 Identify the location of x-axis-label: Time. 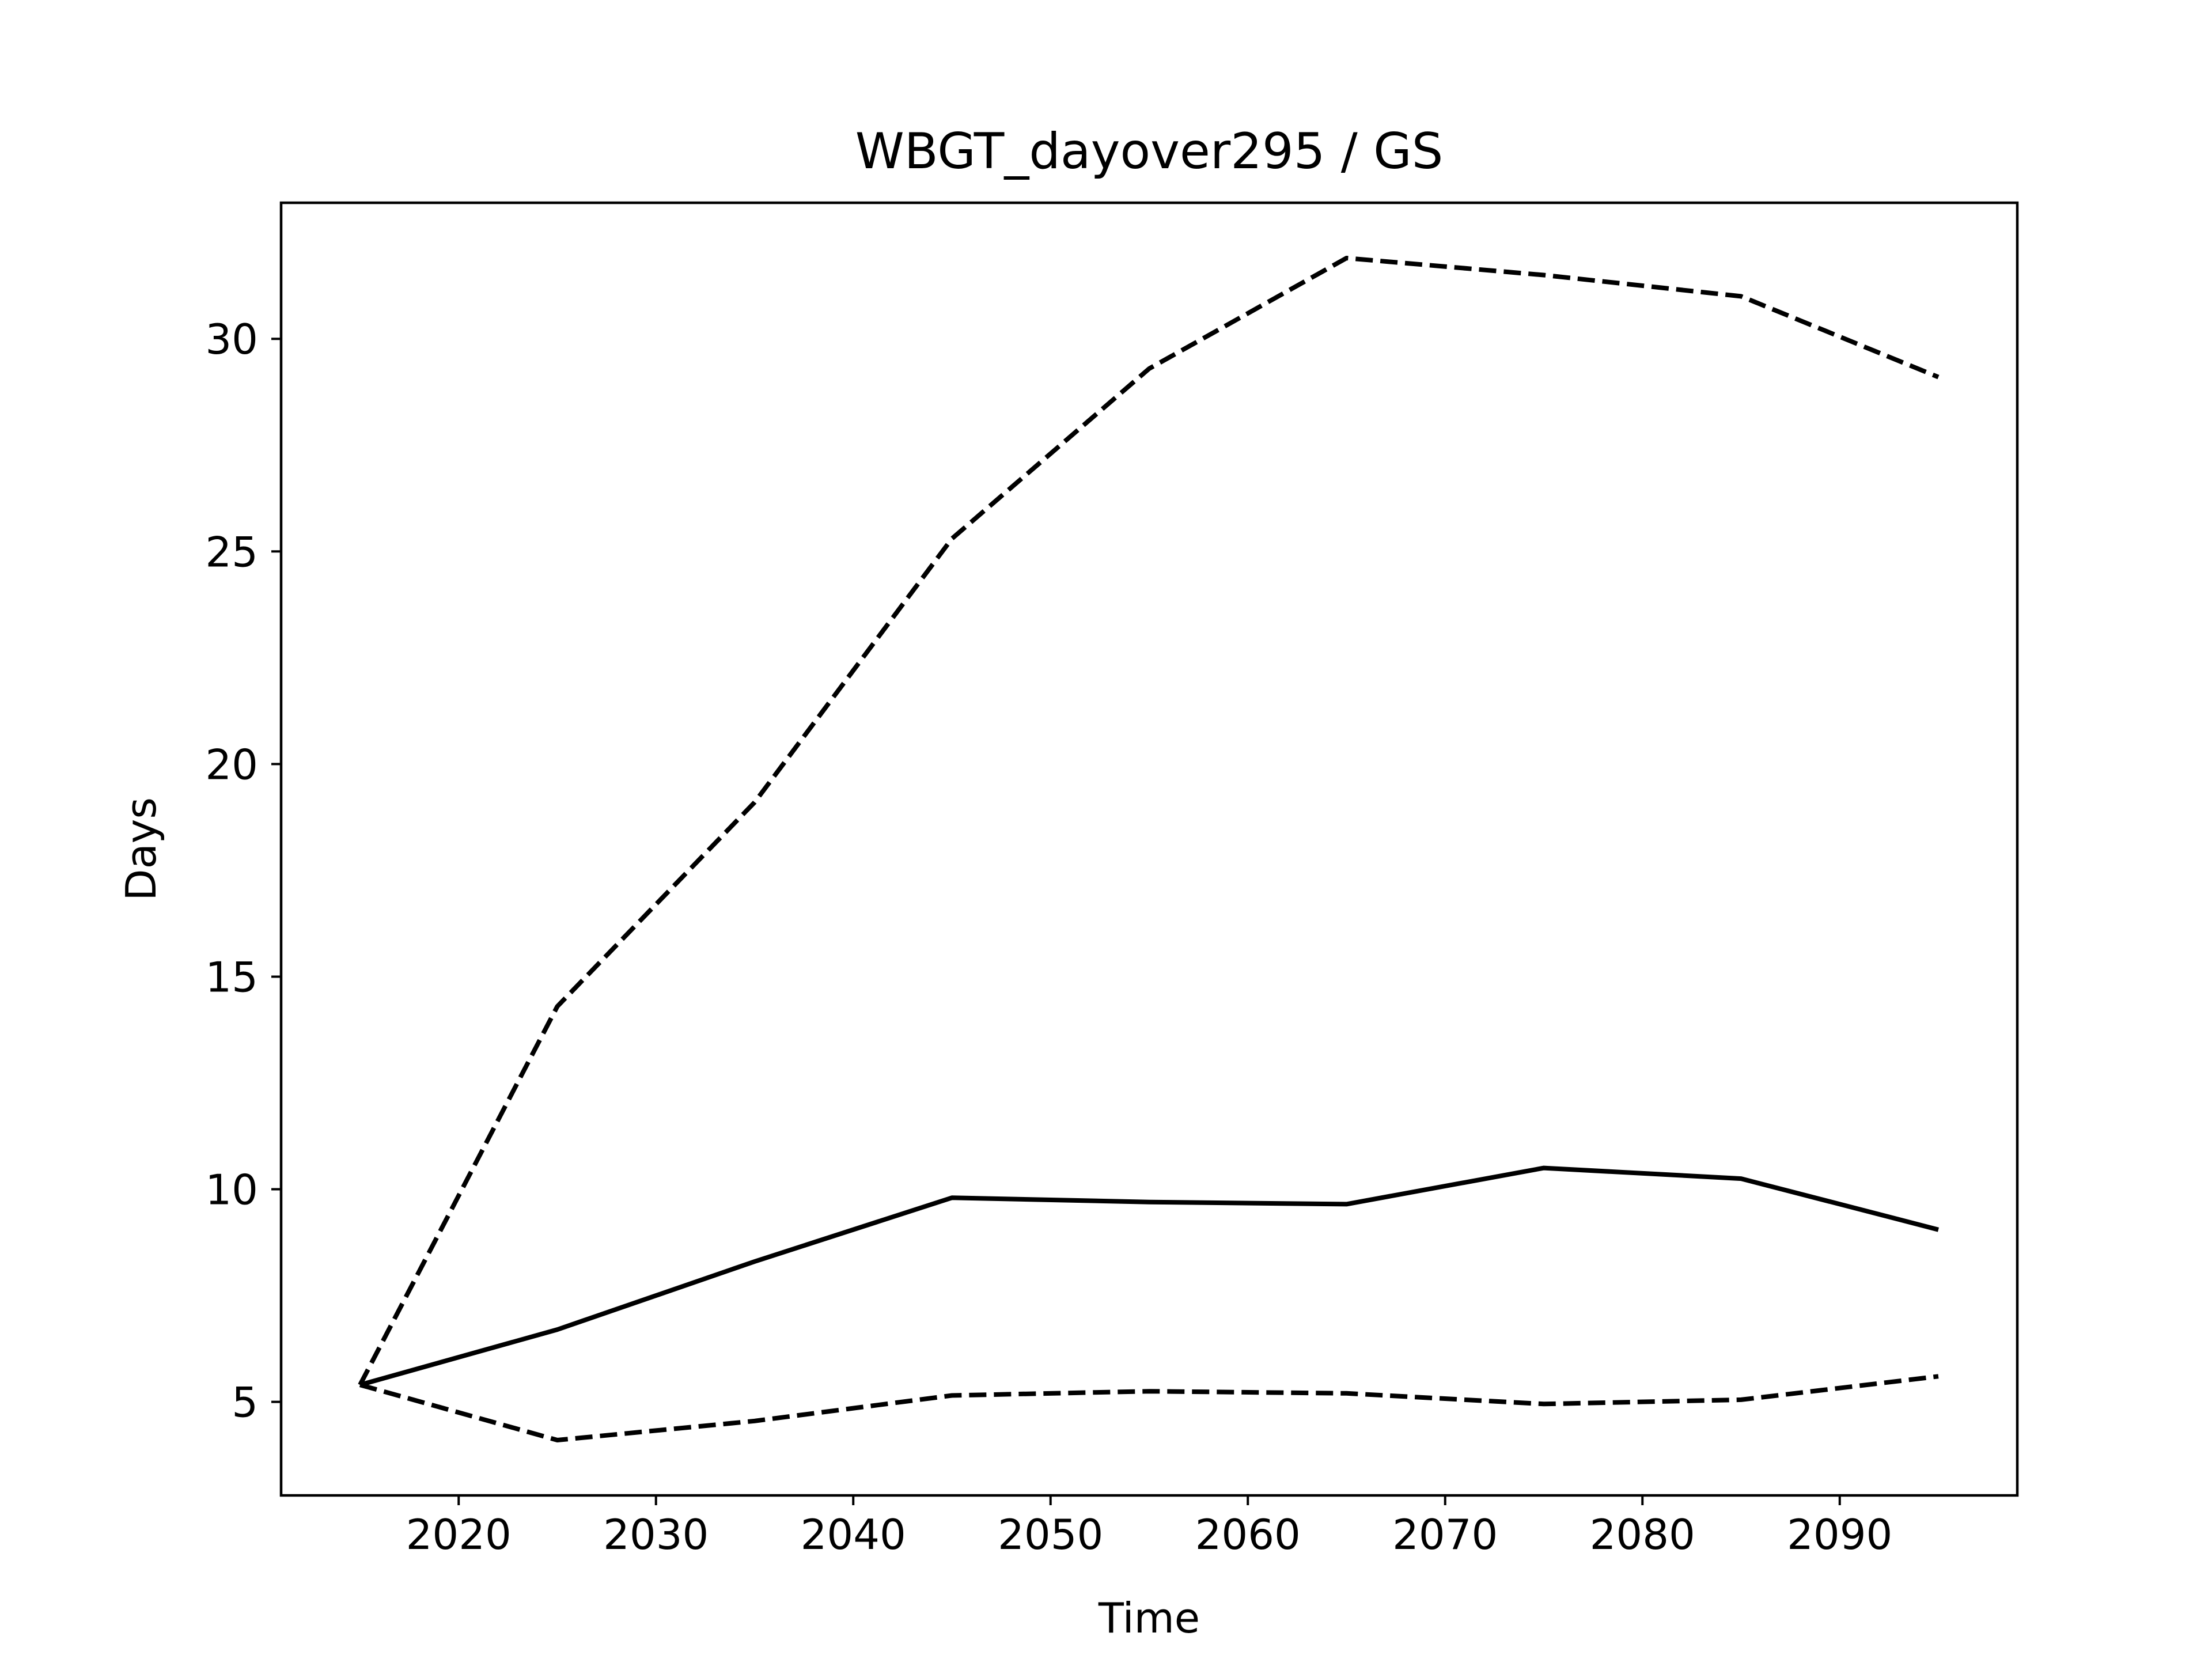
(1149, 1618).